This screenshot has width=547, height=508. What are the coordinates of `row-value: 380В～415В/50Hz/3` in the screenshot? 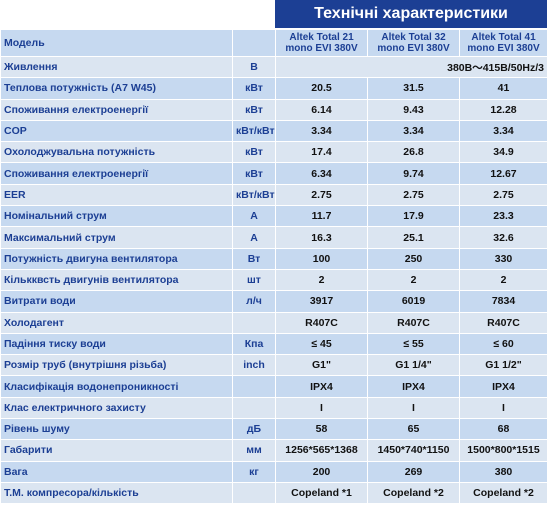 It's located at (411, 67).